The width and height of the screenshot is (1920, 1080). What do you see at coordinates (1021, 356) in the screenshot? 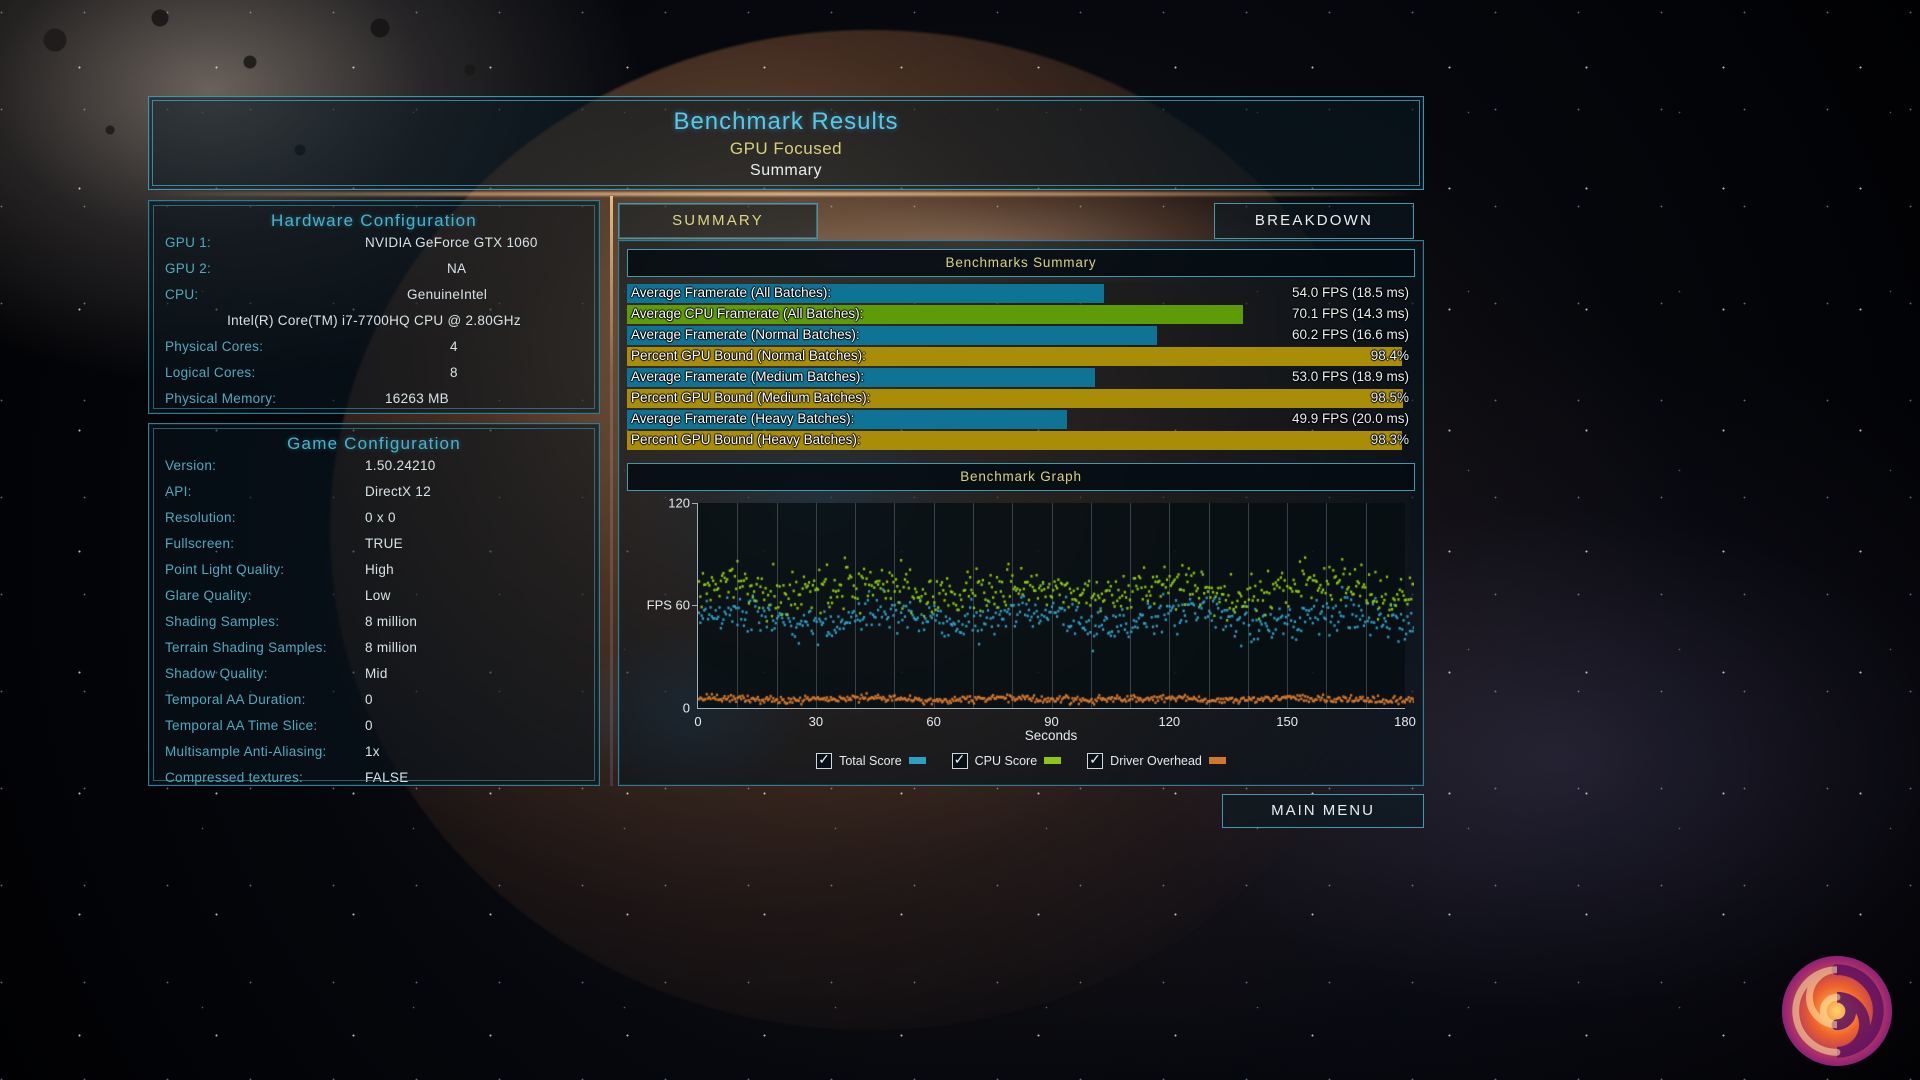
I see `benchmark-bar-row: Percent GPU Bound (Normal Batches): 98.4%` at bounding box center [1021, 356].